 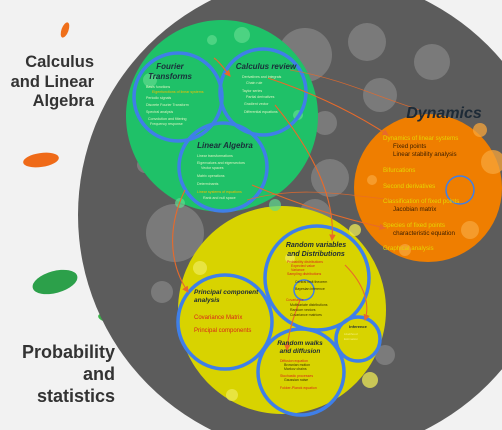 I want to click on random-walks-item: Gaussian noise, so click(x=296, y=380).